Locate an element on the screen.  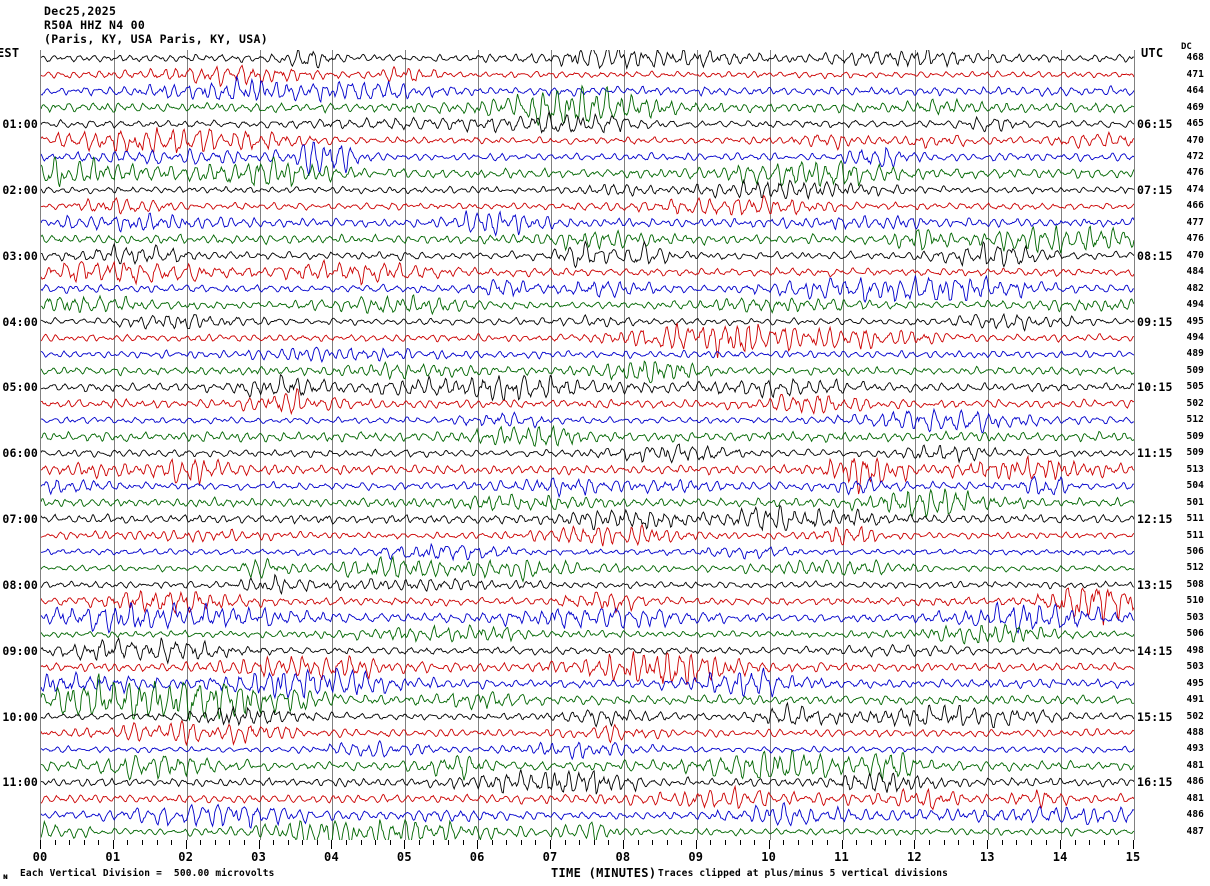
x-tick-label: 06 is located at coordinates (477, 857).